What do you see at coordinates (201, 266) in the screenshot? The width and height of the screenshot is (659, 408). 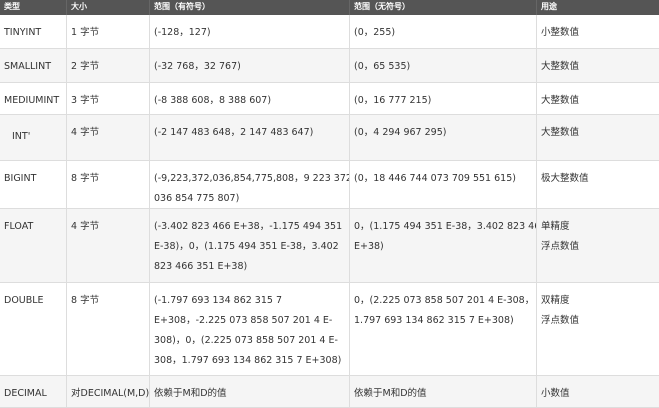 I see `signed-line: 823 466 351 E+38)` at bounding box center [201, 266].